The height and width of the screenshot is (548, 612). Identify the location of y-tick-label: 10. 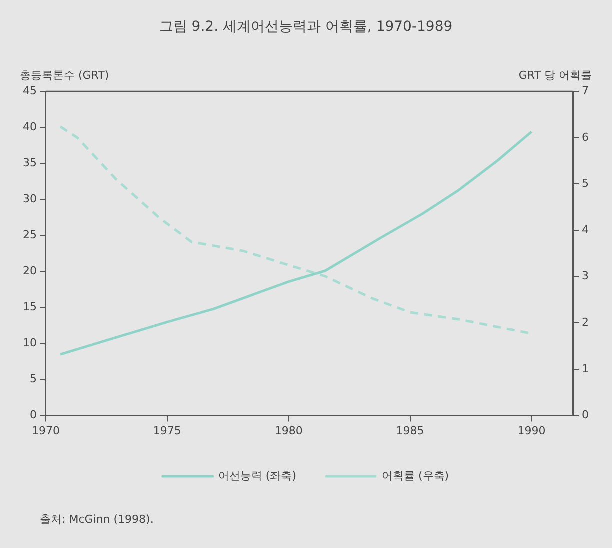
(29, 343).